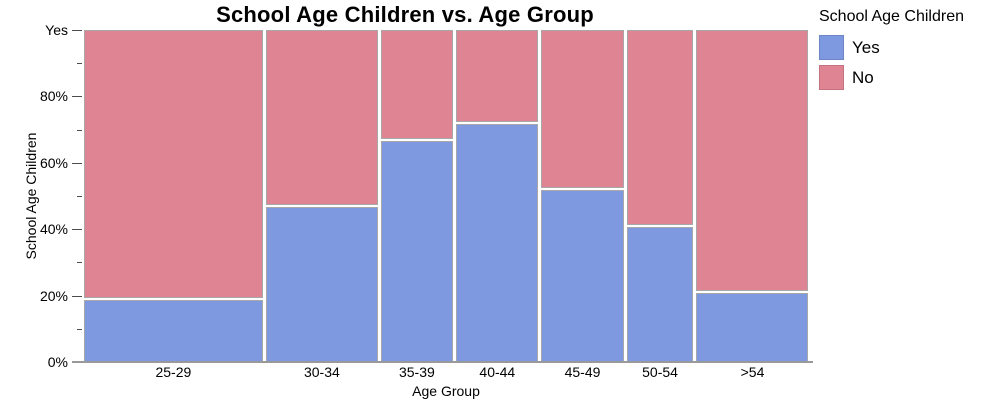 The image size is (999, 407). I want to click on x-axis-title: Age Group, so click(446, 391).